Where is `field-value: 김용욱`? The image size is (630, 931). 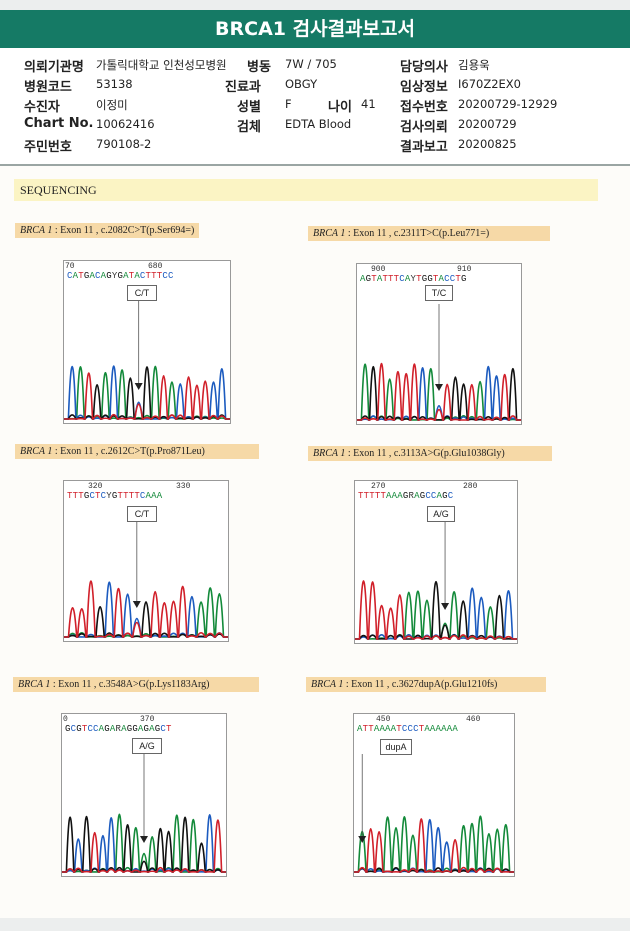
field-value: 김용욱 is located at coordinates (474, 65).